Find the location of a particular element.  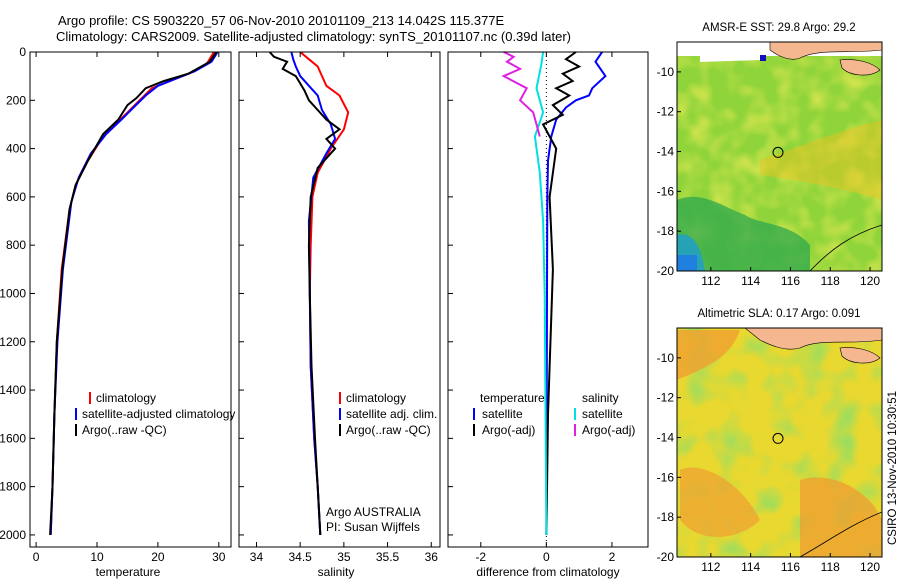

diff-series-salinity-satellite is located at coordinates (540, 293).